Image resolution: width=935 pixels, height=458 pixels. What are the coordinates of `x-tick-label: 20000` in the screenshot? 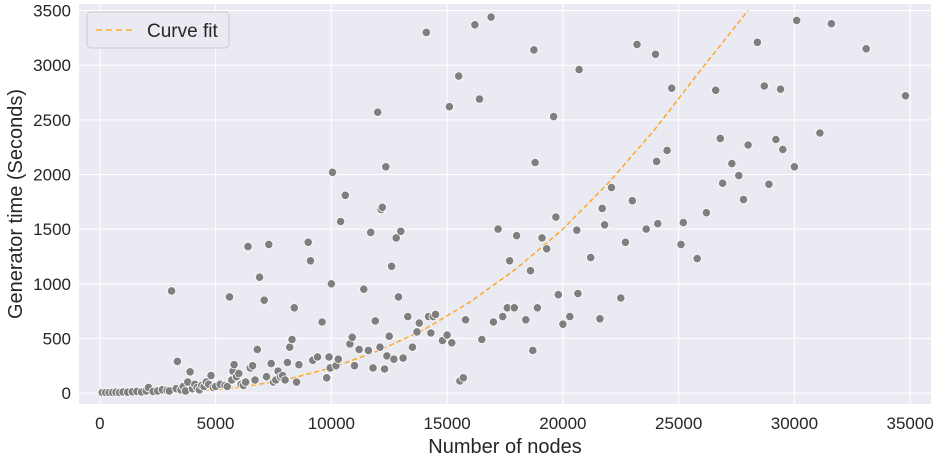 It's located at (562, 423).